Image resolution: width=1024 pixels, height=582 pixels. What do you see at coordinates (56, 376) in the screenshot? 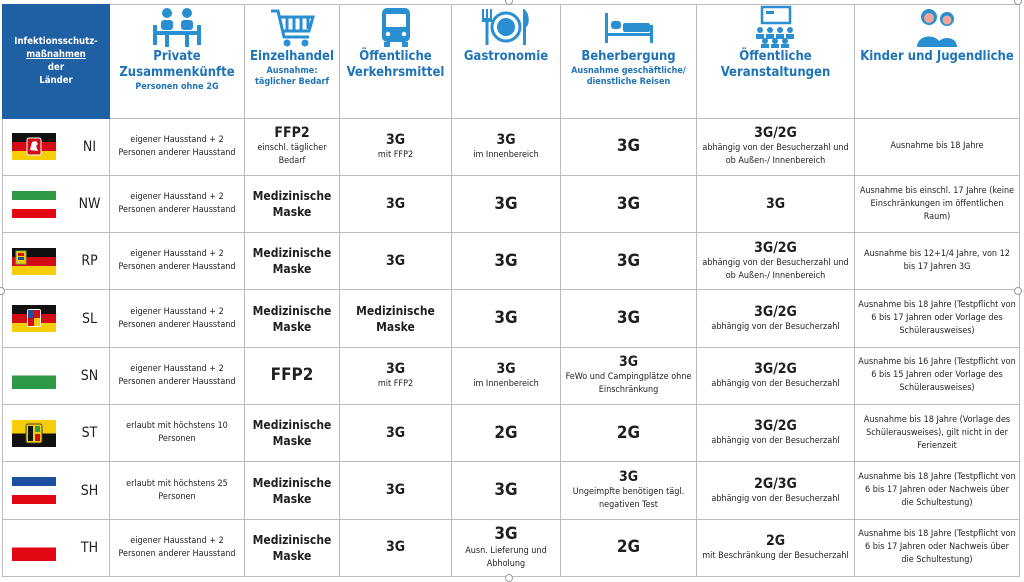
I see `state-cell: SN` at bounding box center [56, 376].